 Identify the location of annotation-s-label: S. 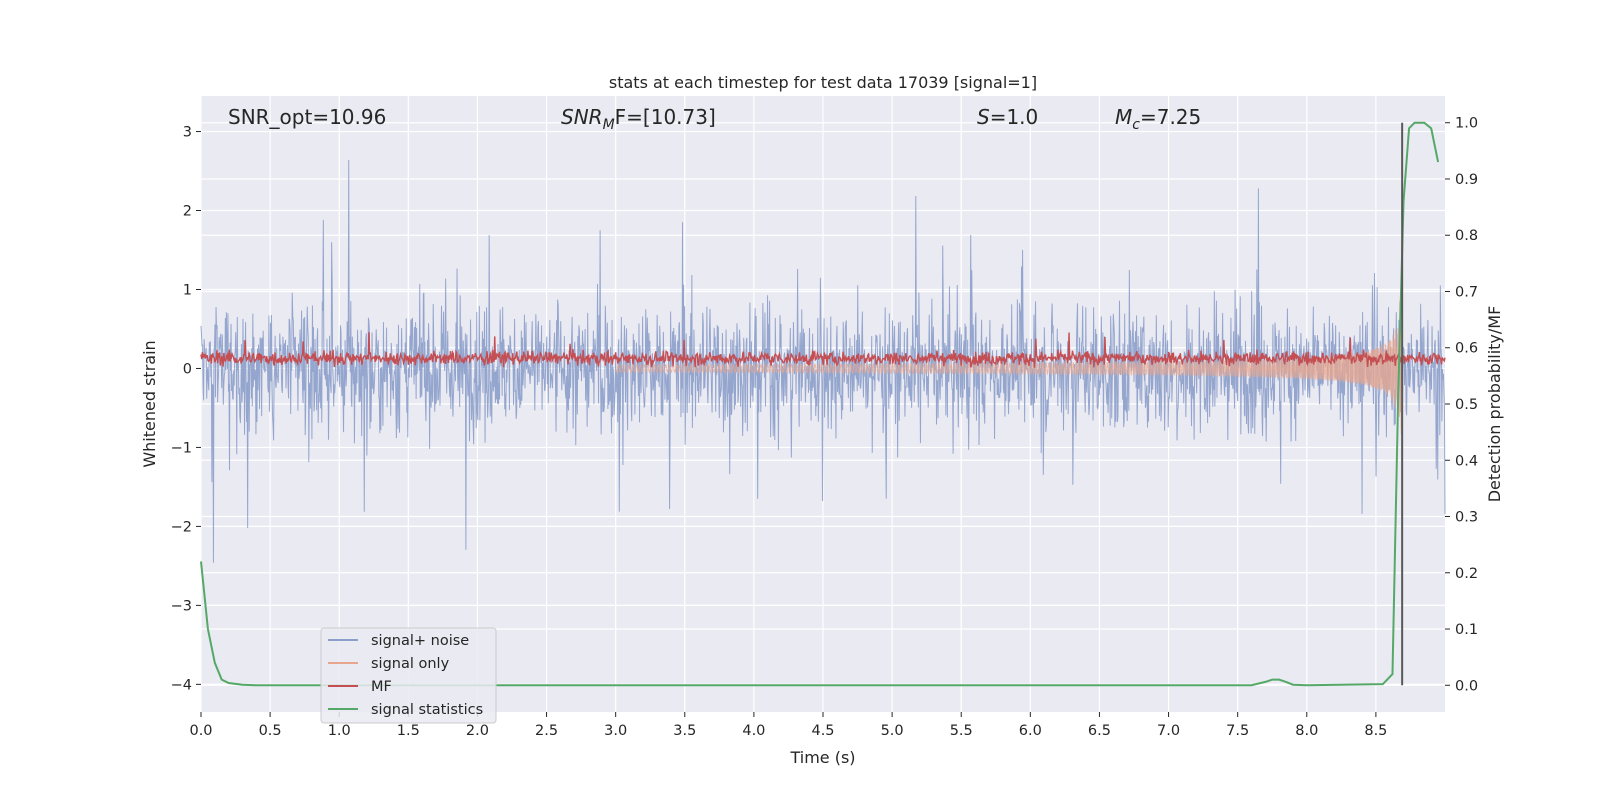
(983, 117).